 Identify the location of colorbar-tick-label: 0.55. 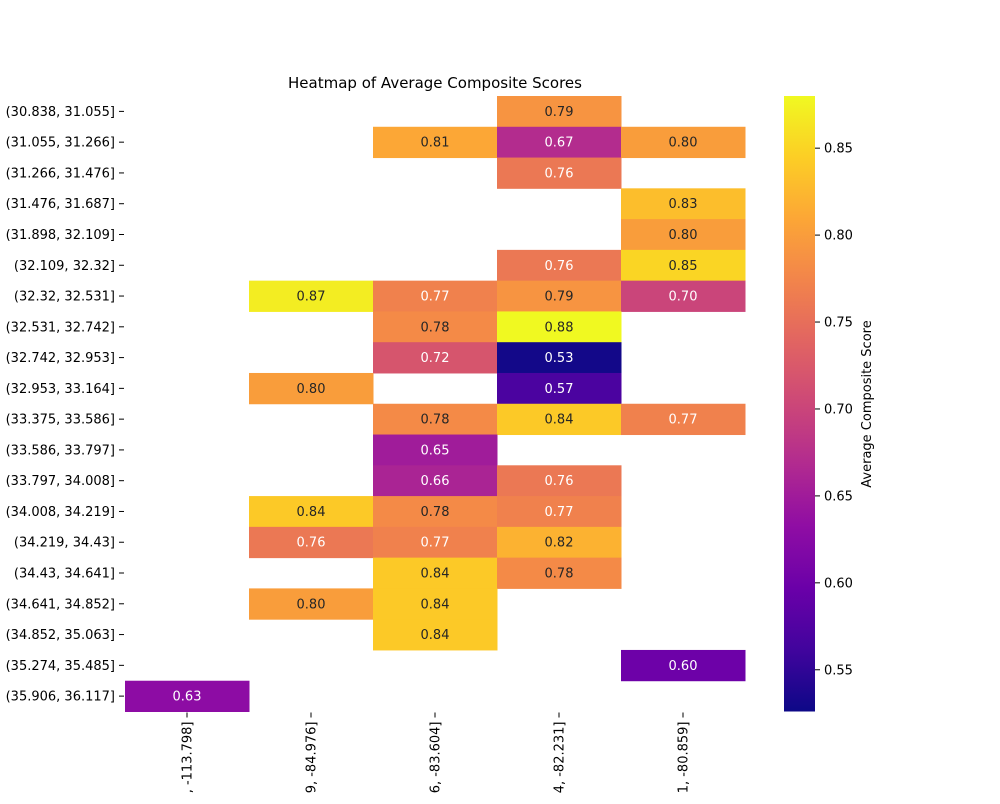
(838, 670).